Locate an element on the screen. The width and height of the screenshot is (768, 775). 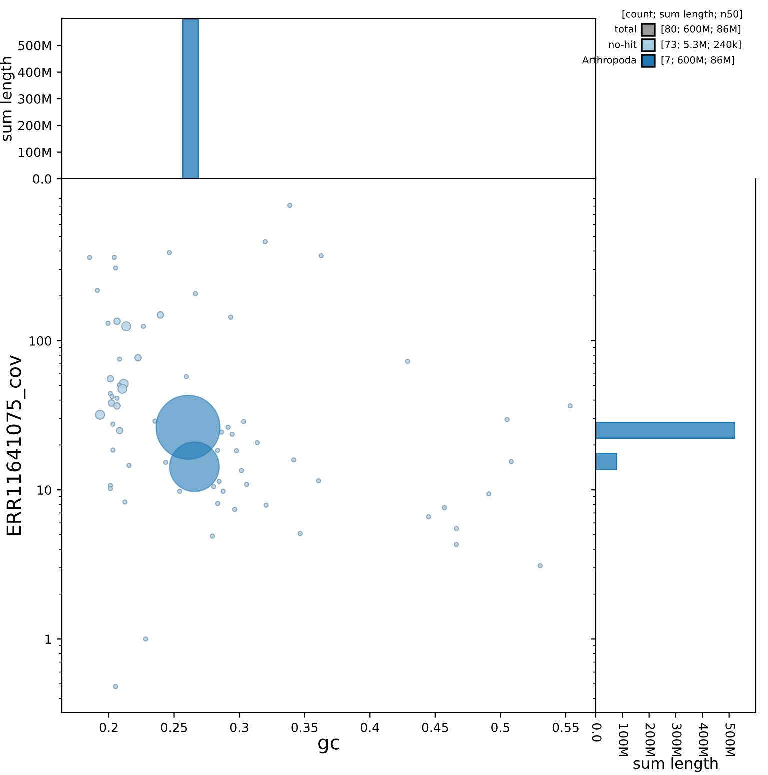
y-tick-label: 100M is located at coordinates (35, 153).